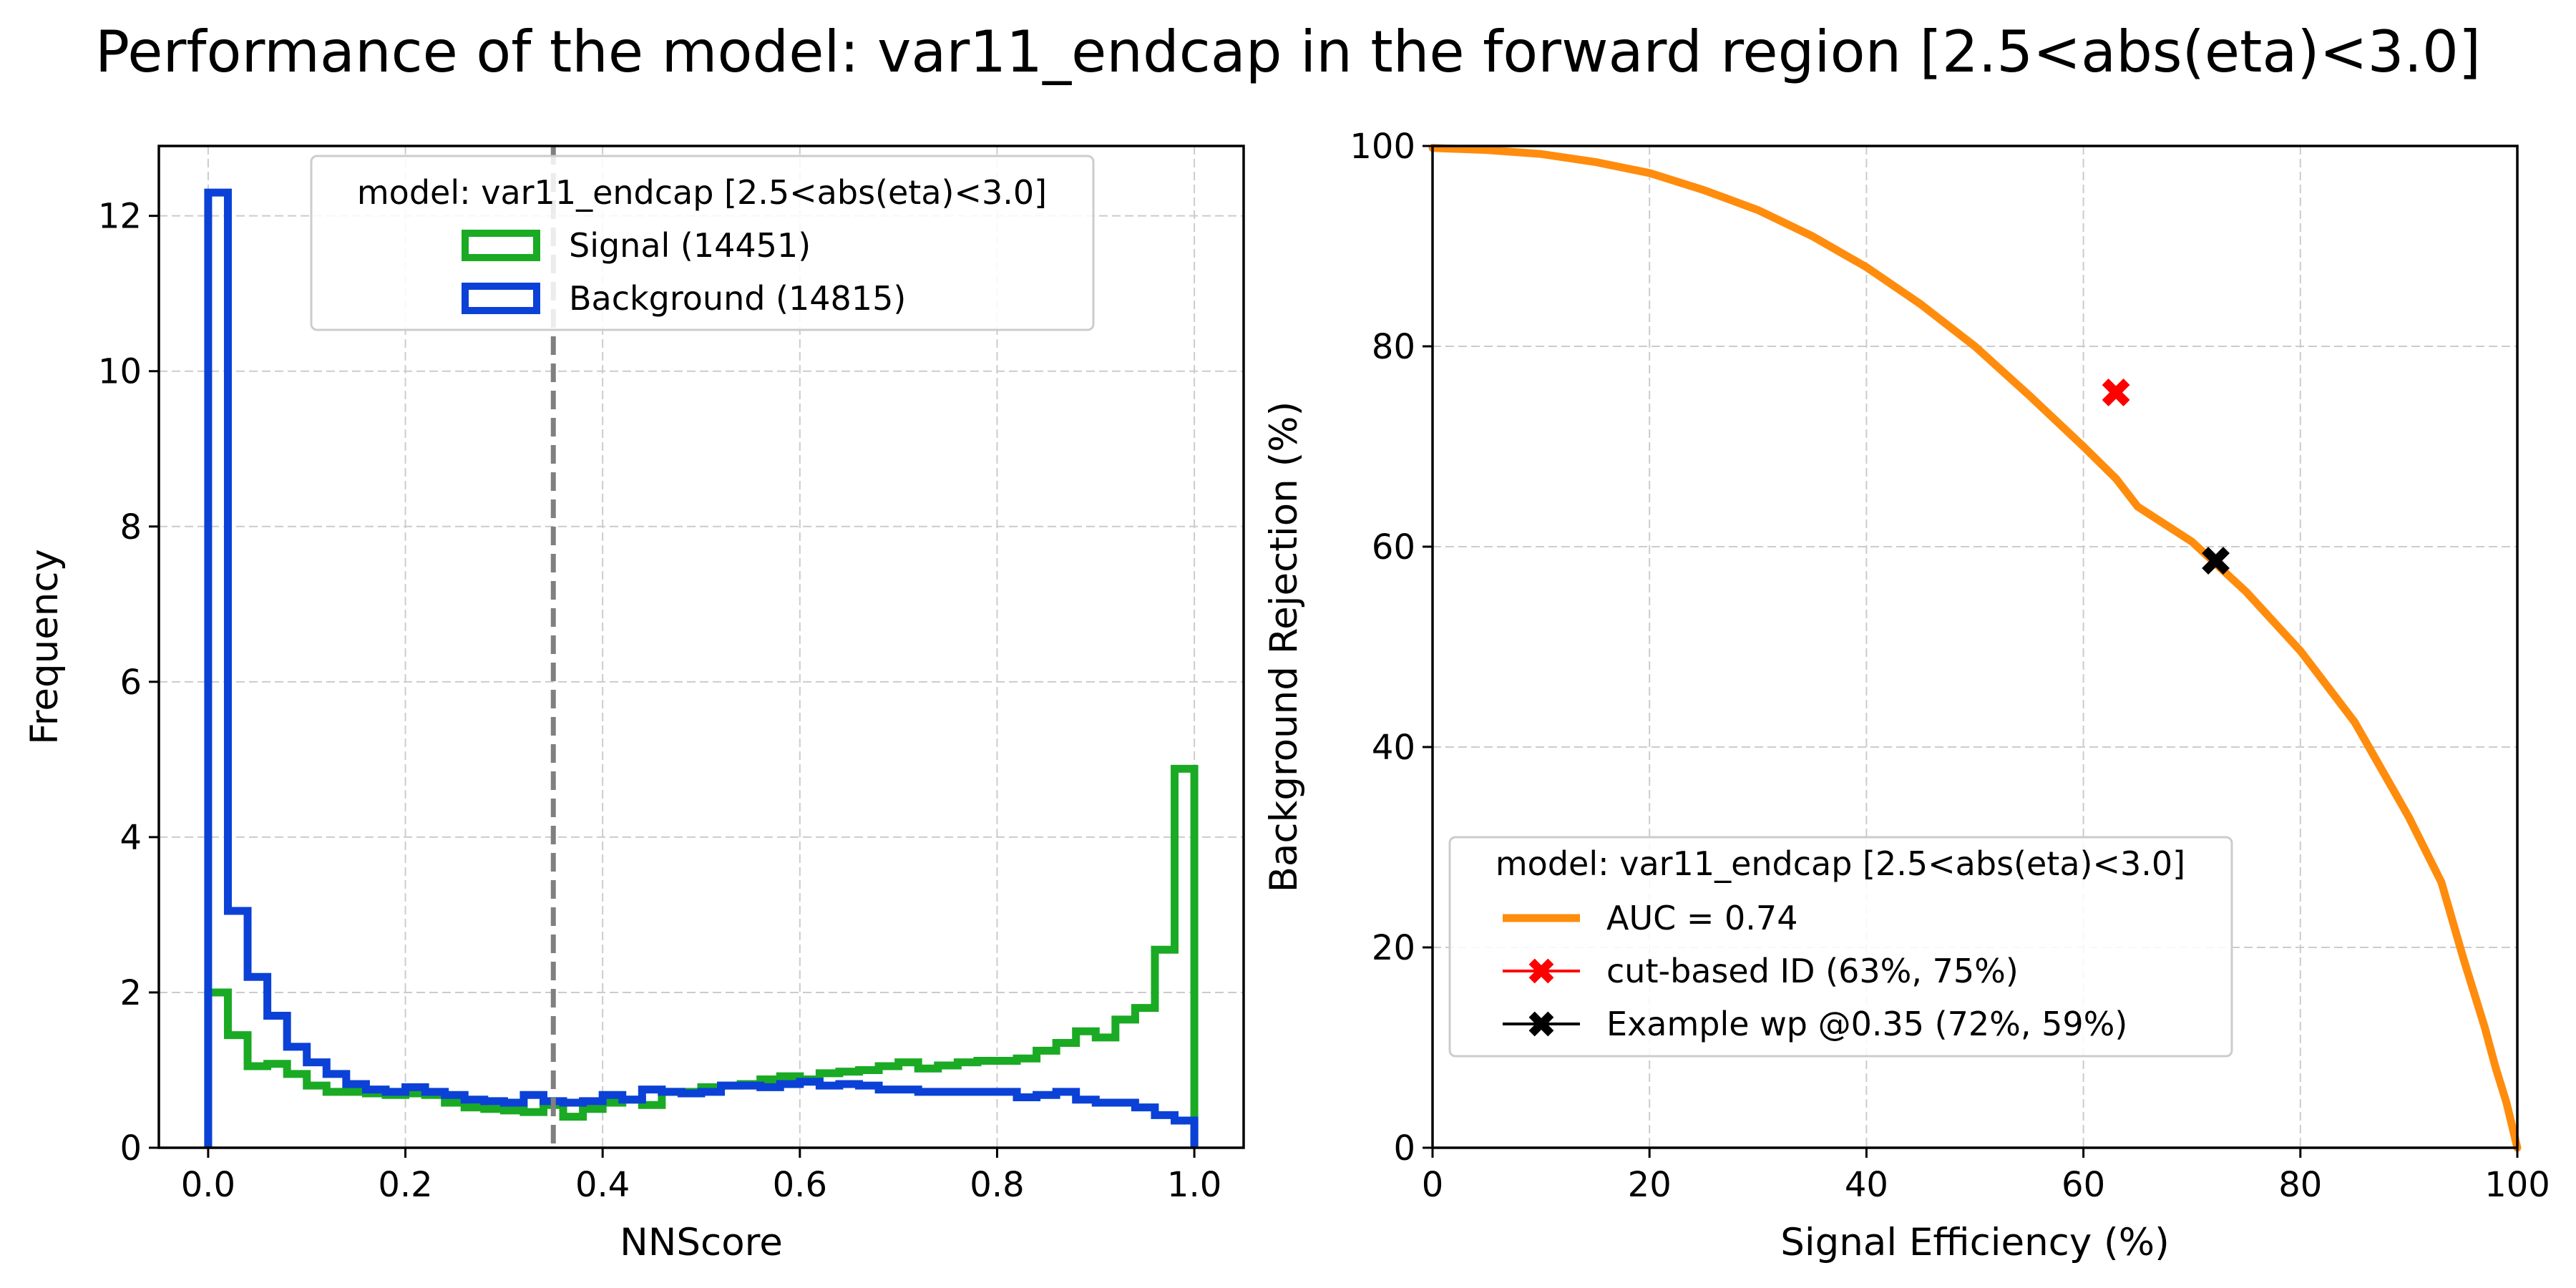 The width and height of the screenshot is (2576, 1288). Describe the element at coordinates (130, 1148) in the screenshot. I see `hist-ytick-label-0: 0` at that location.